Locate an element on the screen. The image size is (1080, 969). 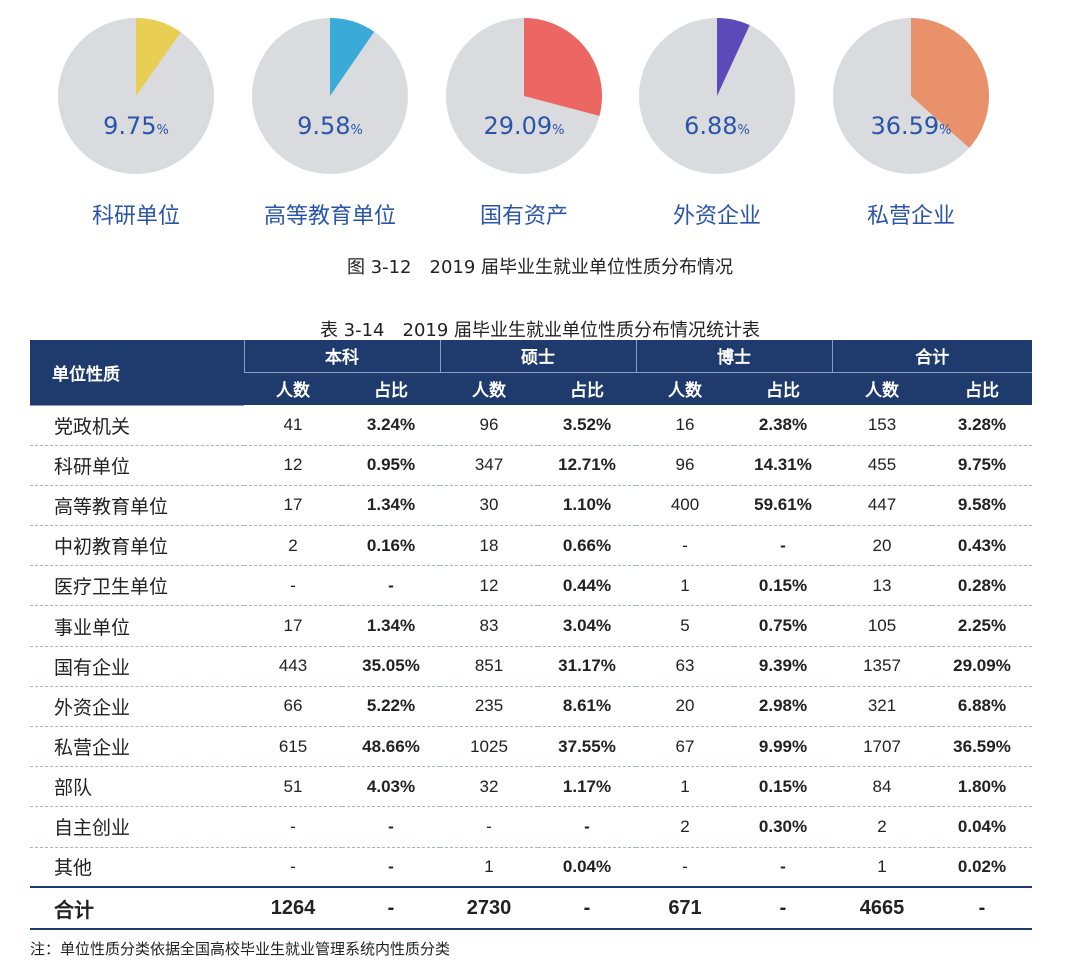
share-cell: 0.95% is located at coordinates (391, 465).